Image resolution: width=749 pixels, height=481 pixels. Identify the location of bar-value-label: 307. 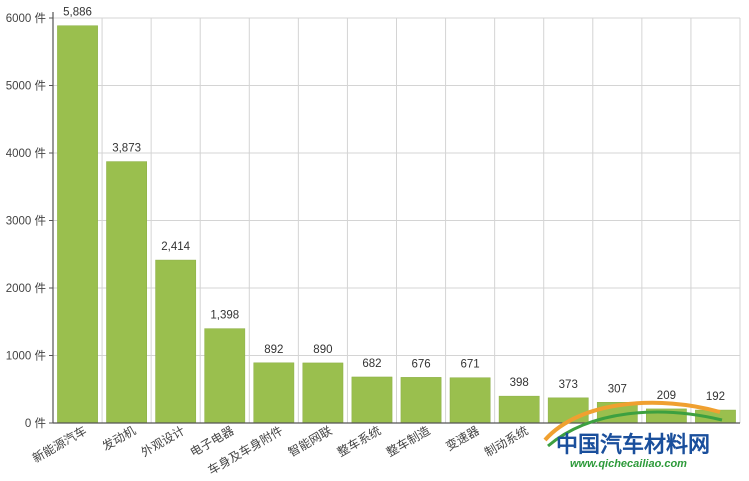
(617, 389).